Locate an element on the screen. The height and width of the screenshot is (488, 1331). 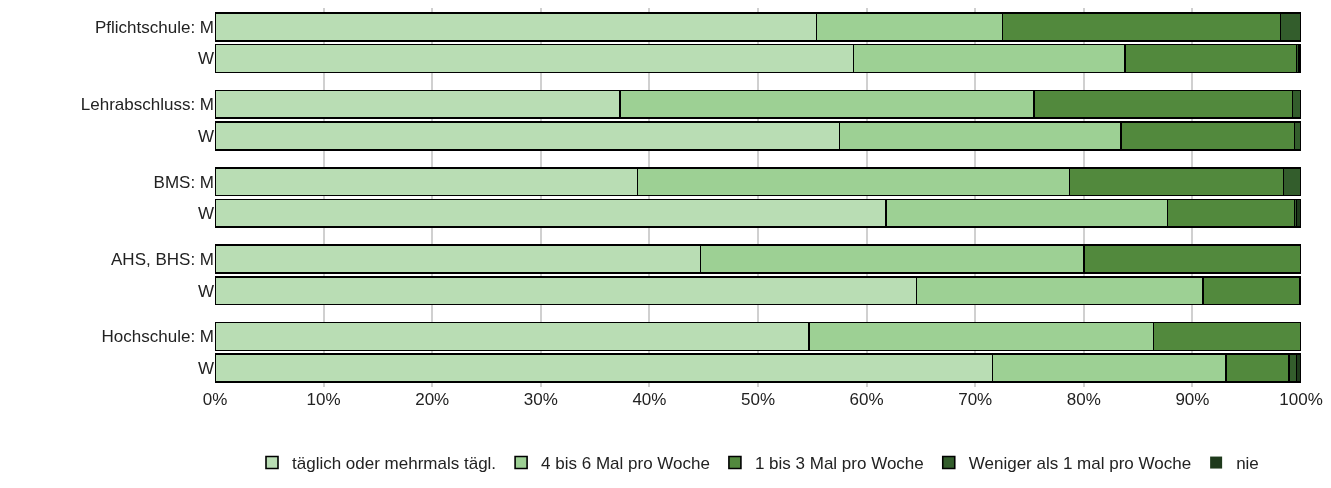
legend-label: nie is located at coordinates (1247, 464).